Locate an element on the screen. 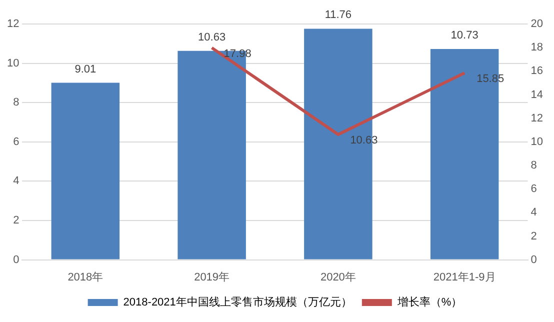  y2-tick-label: 14 is located at coordinates (537, 94).